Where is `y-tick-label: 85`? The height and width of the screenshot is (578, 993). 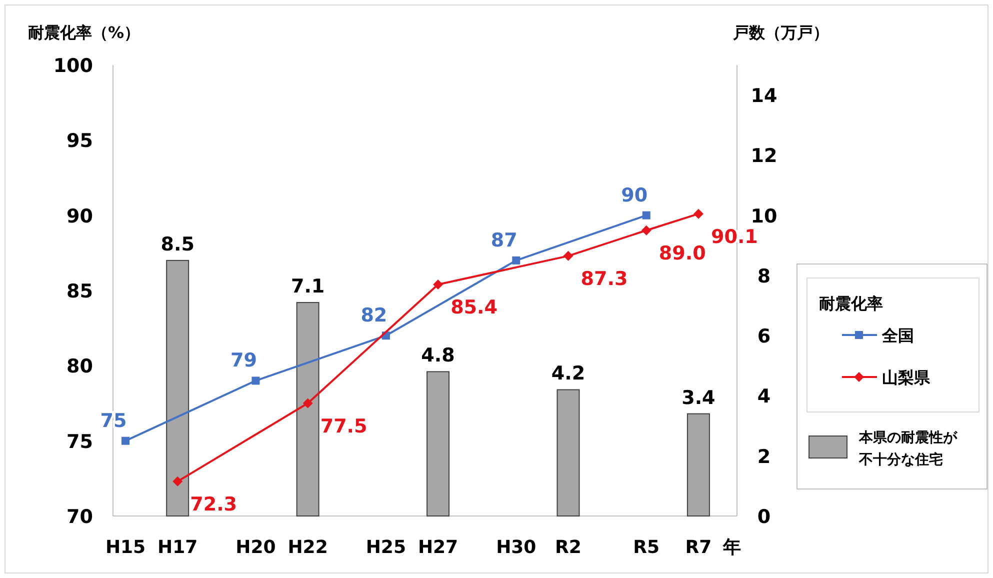
y-tick-label: 85 is located at coordinates (79, 291).